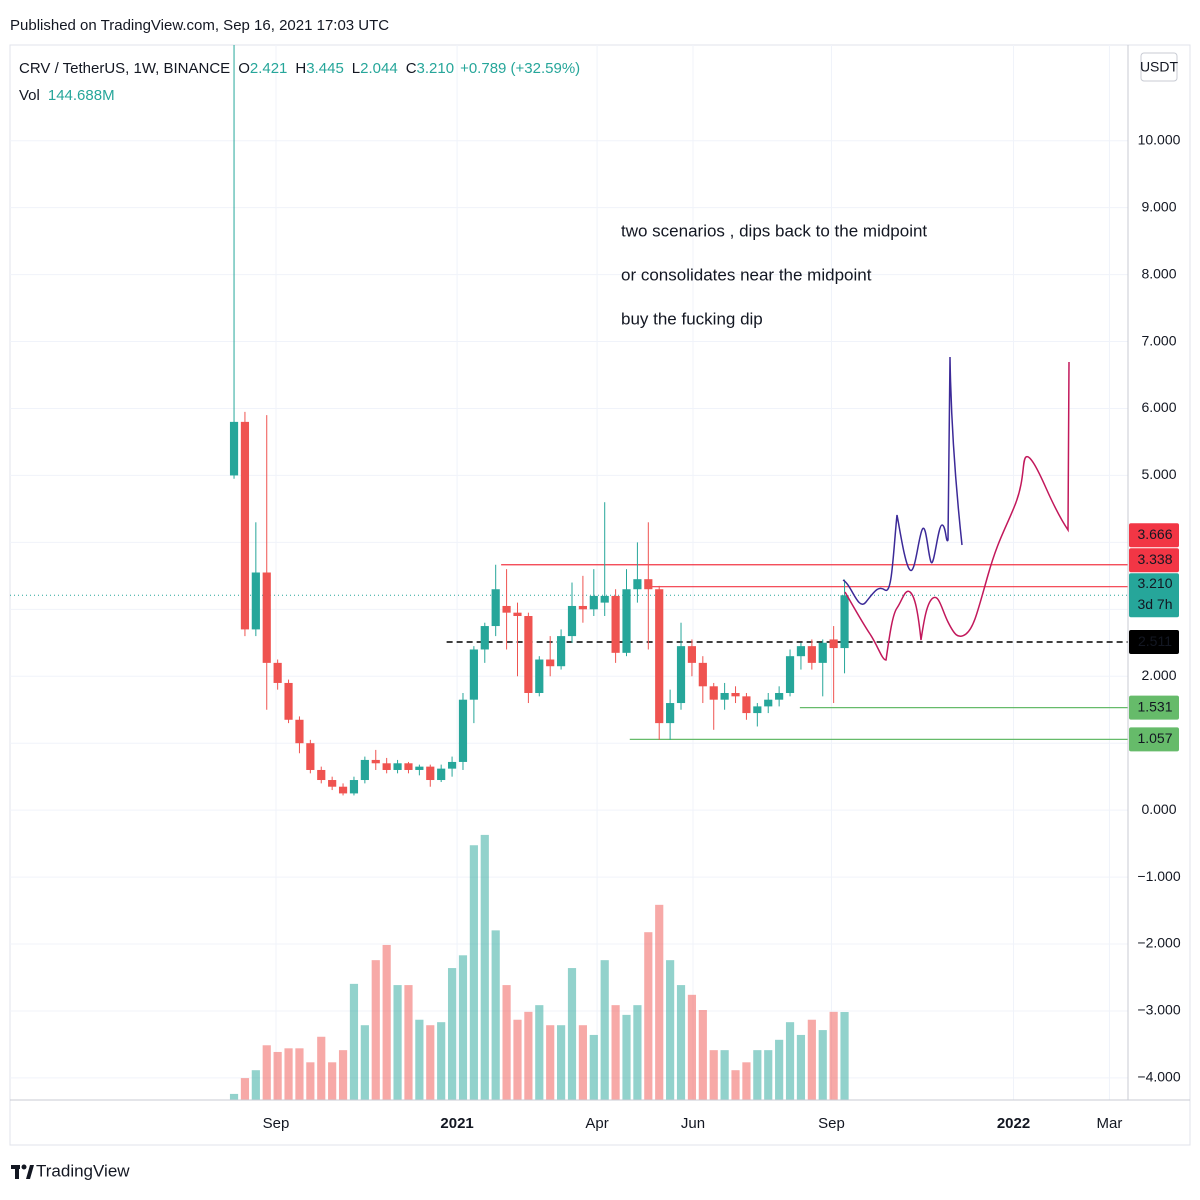  What do you see at coordinates (83, 1170) in the screenshot?
I see `brand-name: TradingView` at bounding box center [83, 1170].